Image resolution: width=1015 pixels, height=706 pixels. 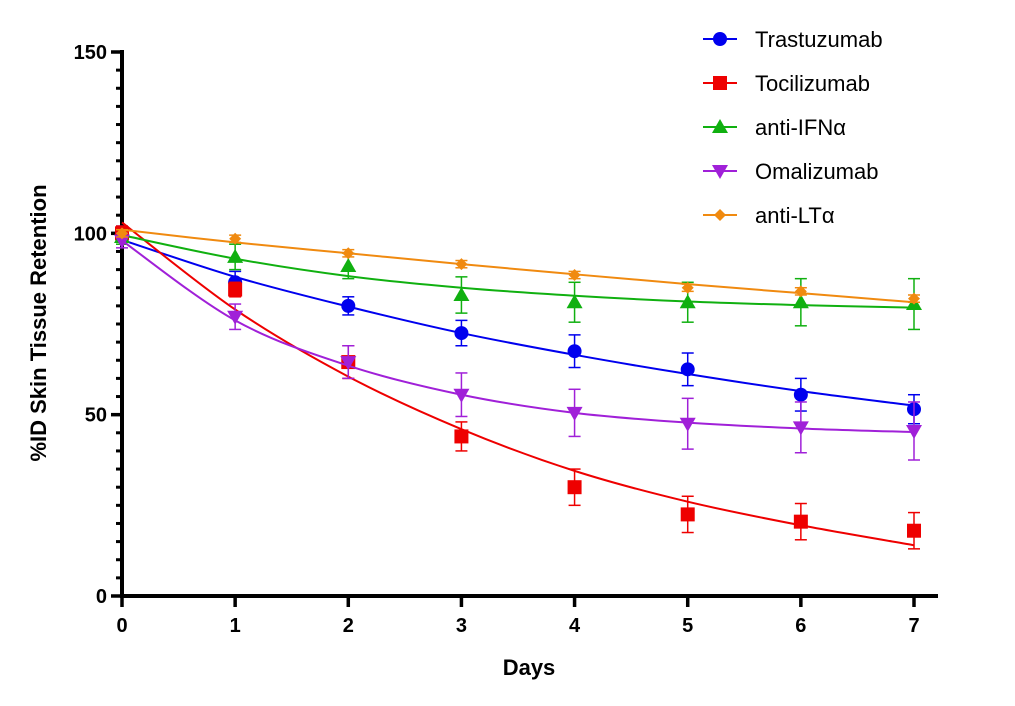 I want to click on legend-label: anti-LTα, so click(x=795, y=215).